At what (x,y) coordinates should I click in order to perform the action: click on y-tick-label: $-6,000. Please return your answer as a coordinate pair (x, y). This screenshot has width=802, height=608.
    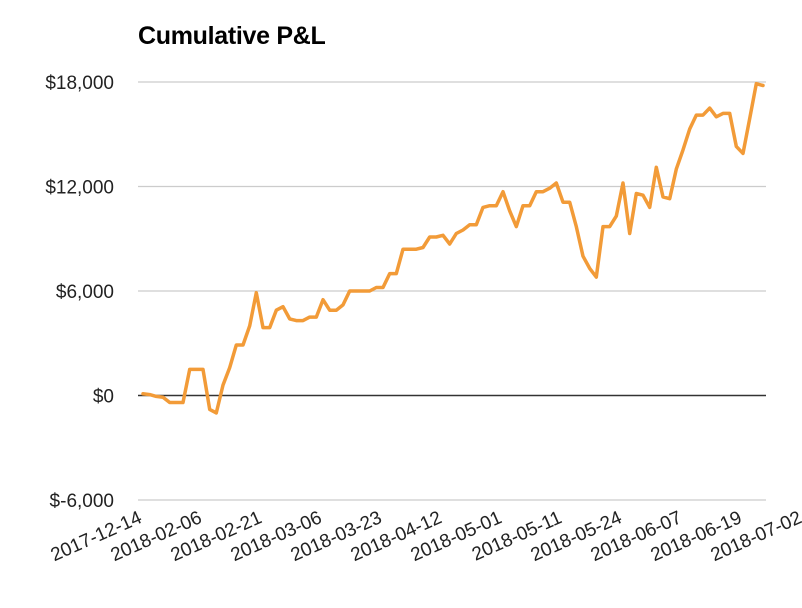
    Looking at the image, I should click on (82, 501).